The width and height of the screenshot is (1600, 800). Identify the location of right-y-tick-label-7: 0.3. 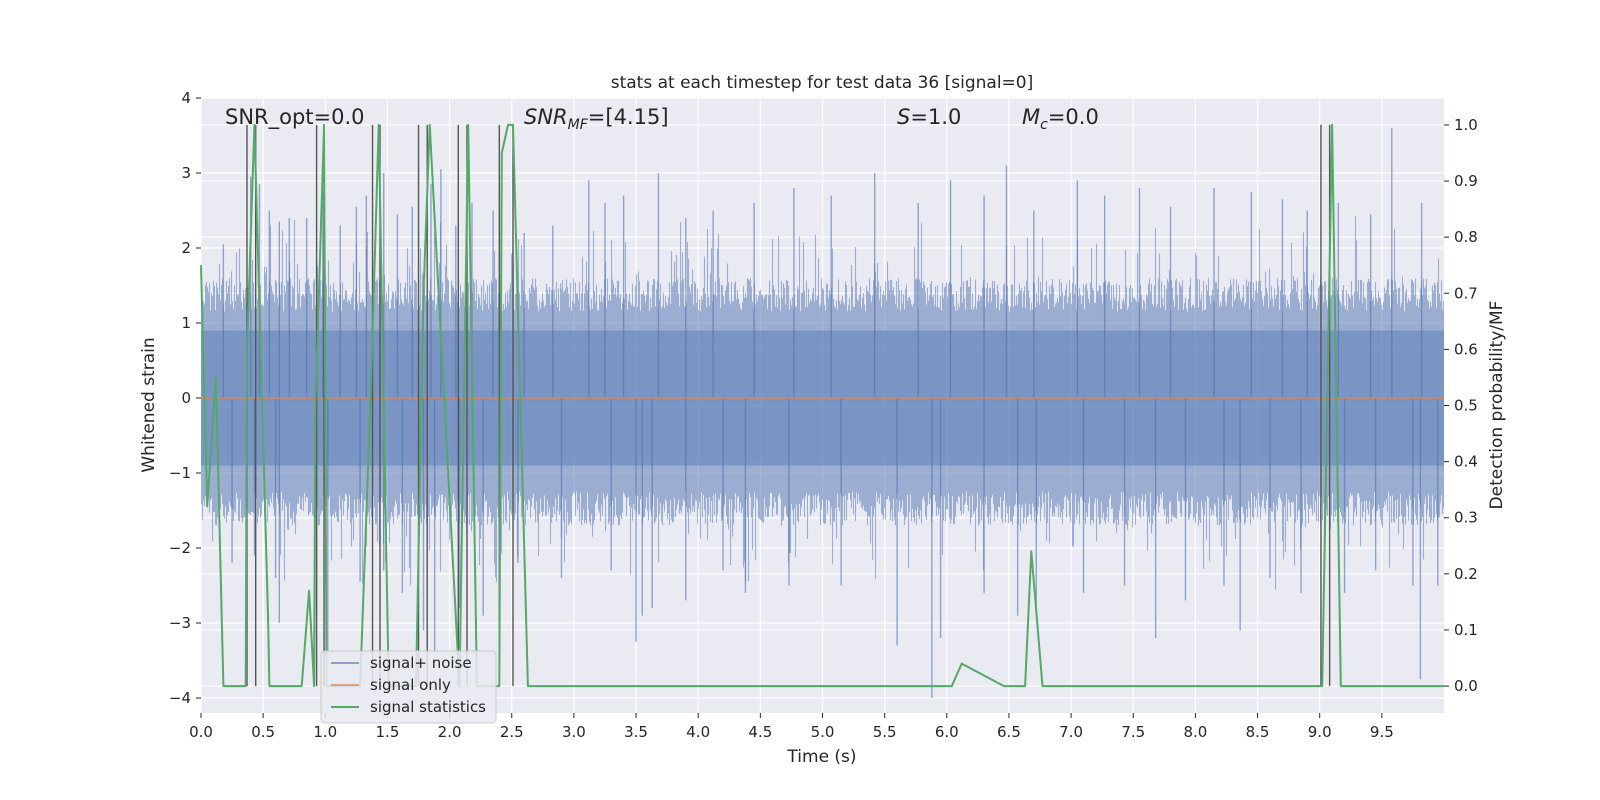
(1466, 518).